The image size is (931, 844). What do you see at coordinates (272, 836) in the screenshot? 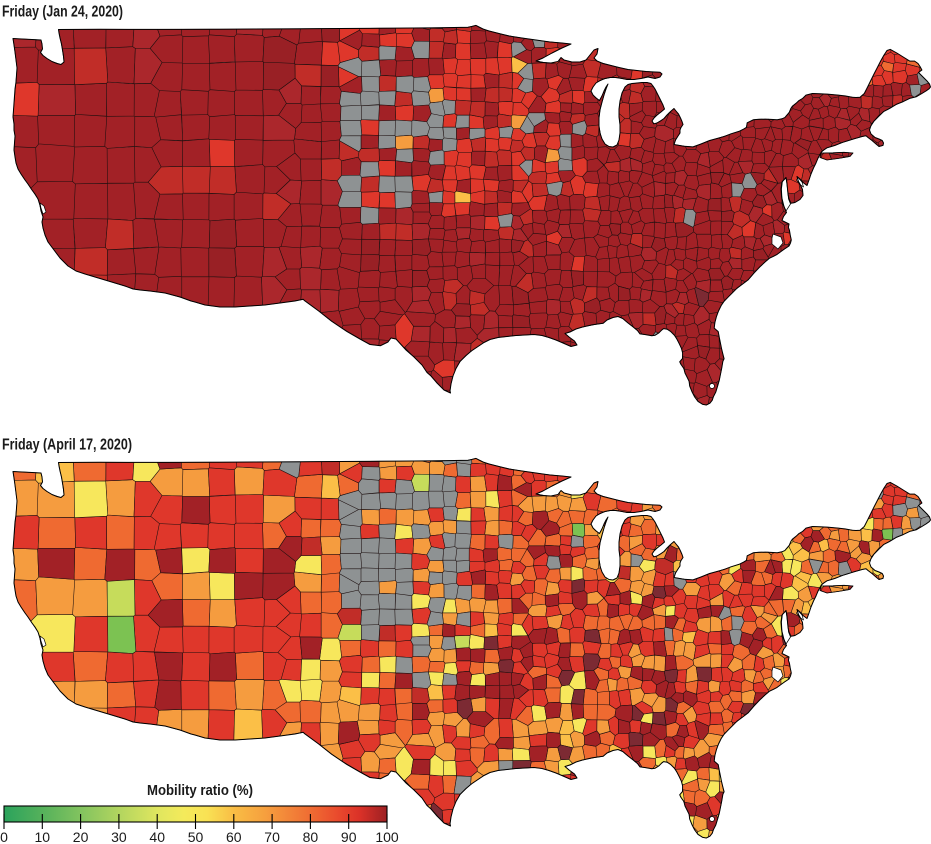
I see `svg-text: 70` at bounding box center [272, 836].